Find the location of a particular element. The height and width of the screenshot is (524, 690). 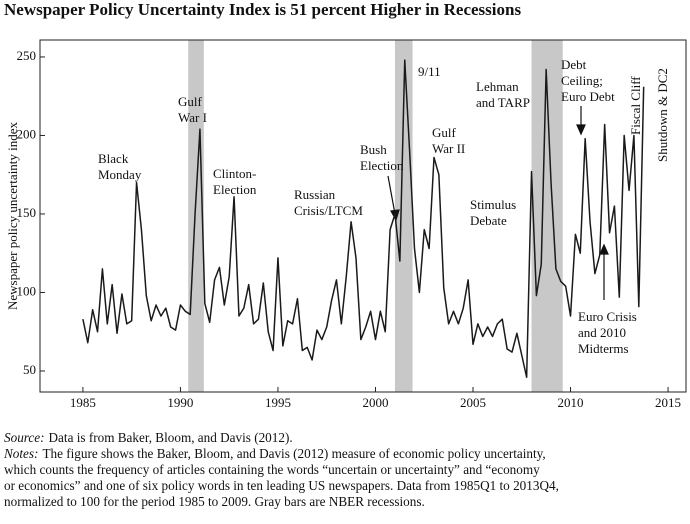

x-tick-label: 2010 is located at coordinates (571, 402).